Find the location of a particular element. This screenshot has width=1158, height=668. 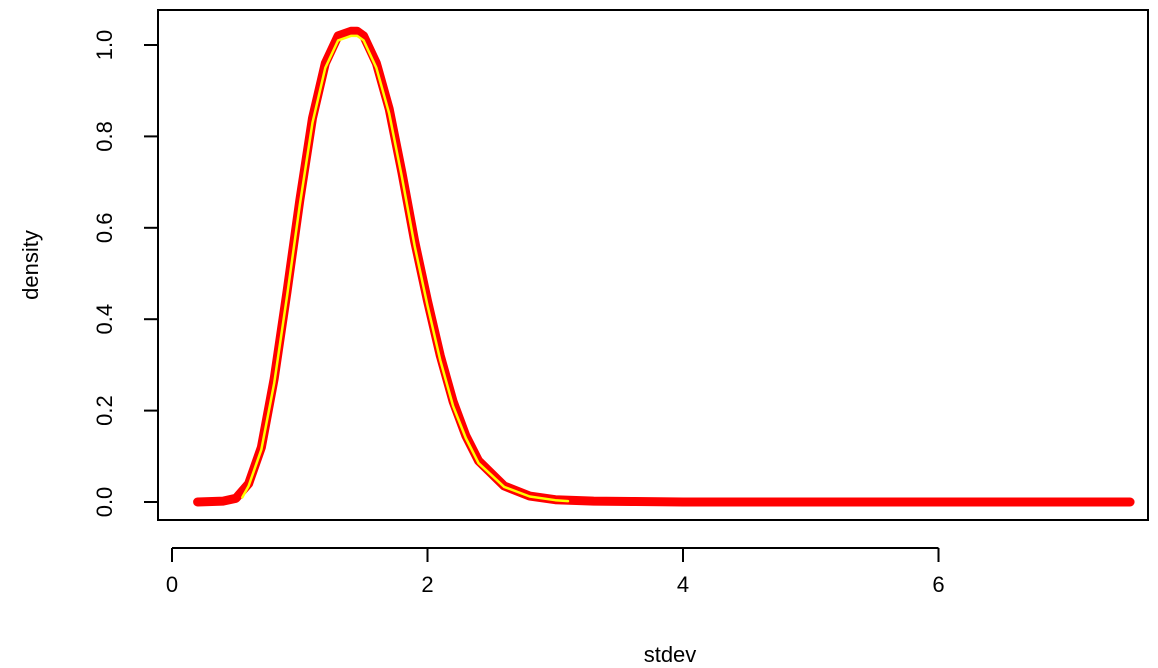

y-axis-title: density is located at coordinates (30, 265).